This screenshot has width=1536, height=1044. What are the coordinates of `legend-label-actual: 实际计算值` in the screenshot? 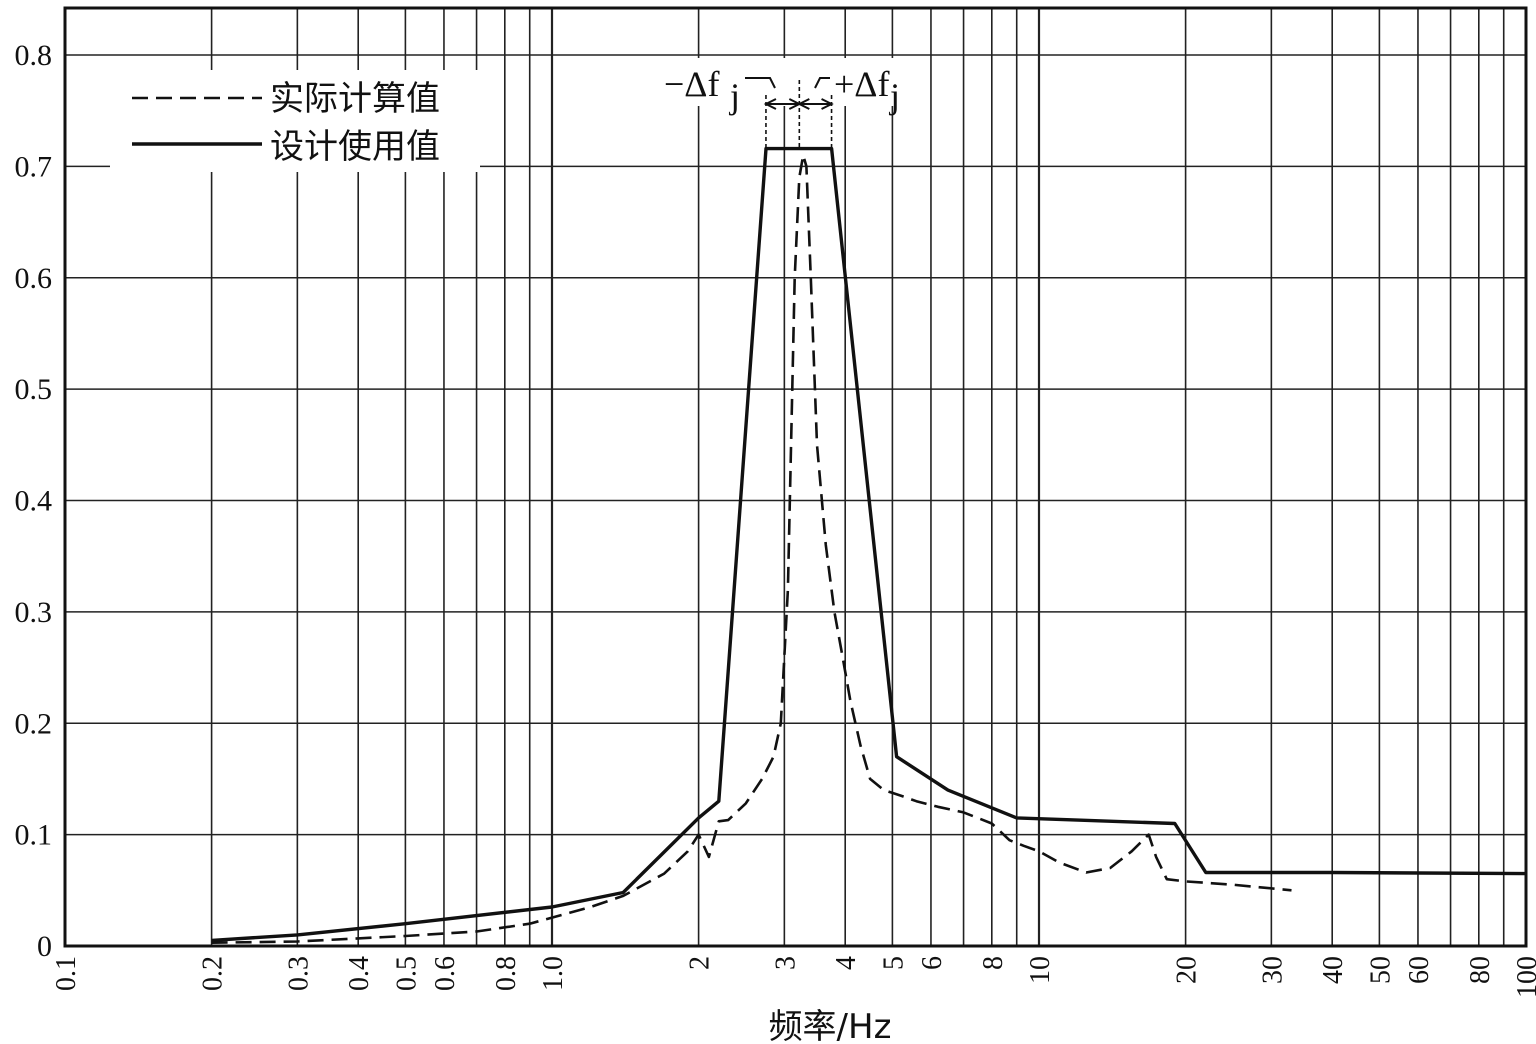 It's located at (355, 99).